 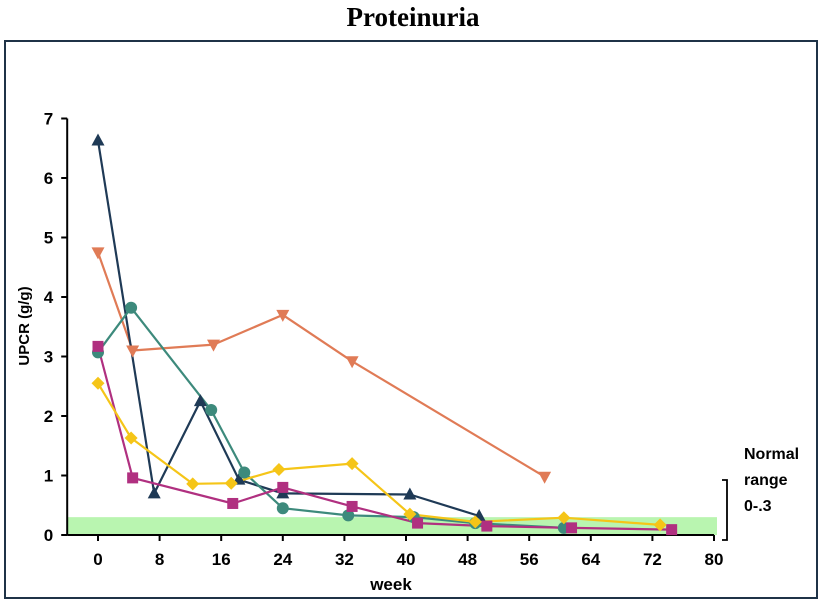 What do you see at coordinates (413, 17) in the screenshot?
I see `chart-title: Proteinuria` at bounding box center [413, 17].